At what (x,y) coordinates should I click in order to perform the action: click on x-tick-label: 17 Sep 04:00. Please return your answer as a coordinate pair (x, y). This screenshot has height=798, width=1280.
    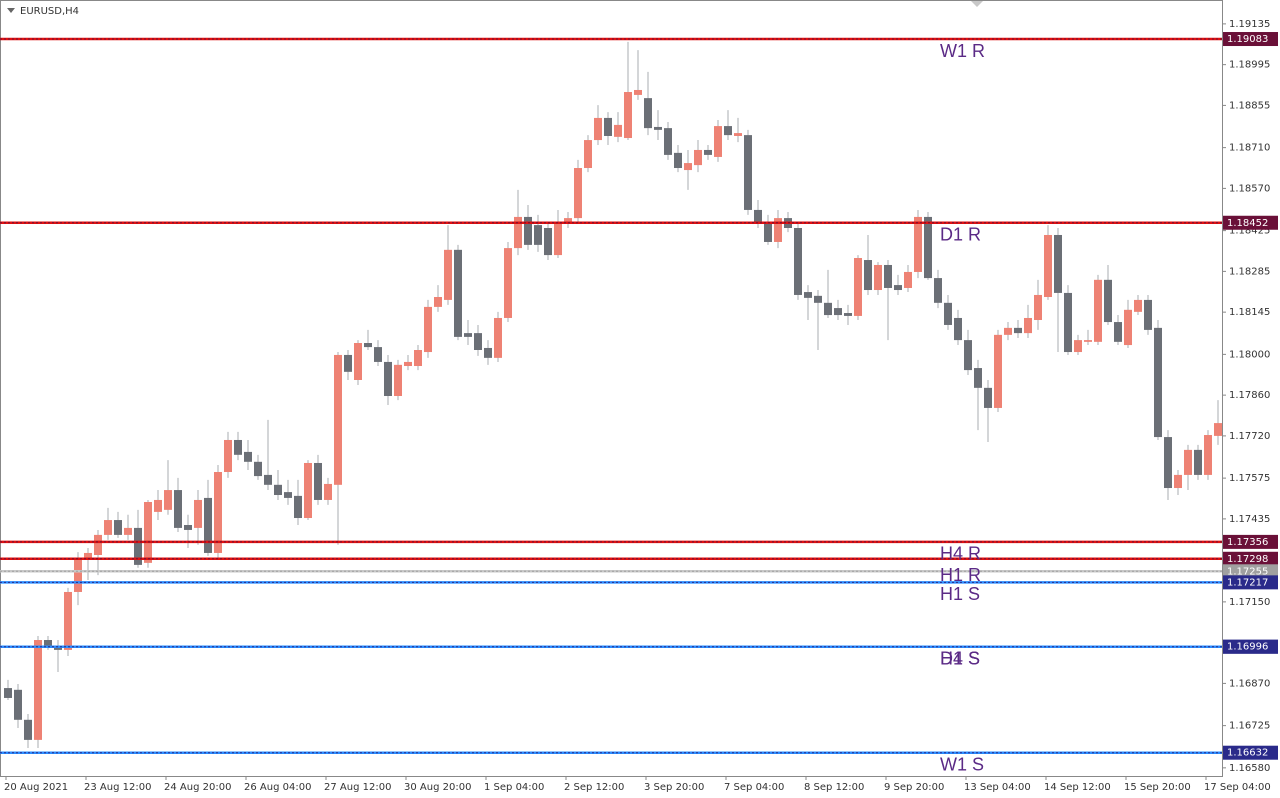
    Looking at the image, I should click on (1237, 787).